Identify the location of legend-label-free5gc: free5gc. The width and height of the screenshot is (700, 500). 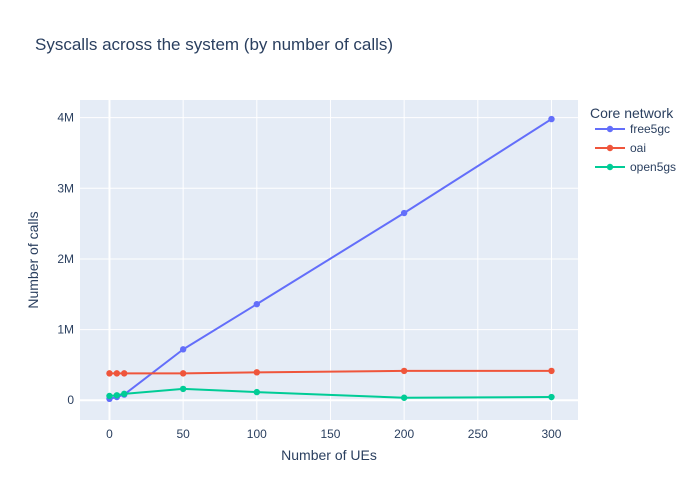
(650, 129).